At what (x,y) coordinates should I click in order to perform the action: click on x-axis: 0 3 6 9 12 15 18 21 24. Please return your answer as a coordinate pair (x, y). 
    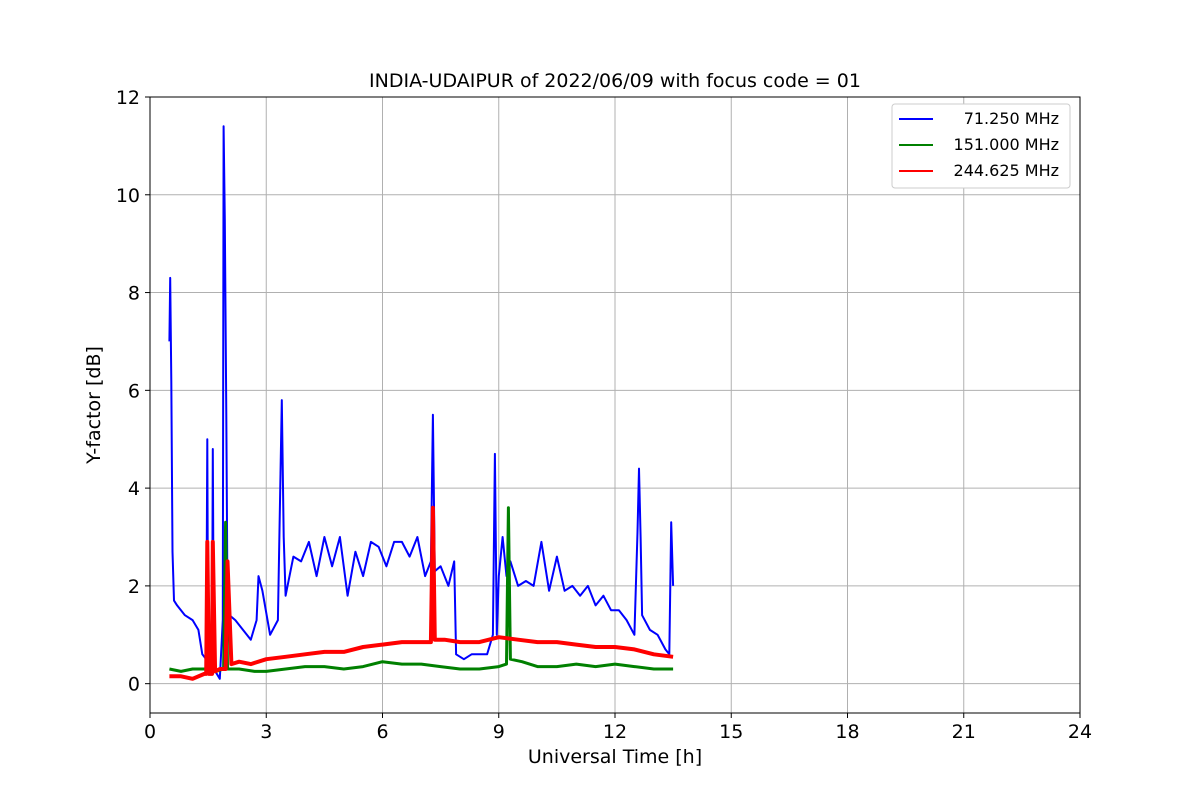
    Looking at the image, I should click on (618, 728).